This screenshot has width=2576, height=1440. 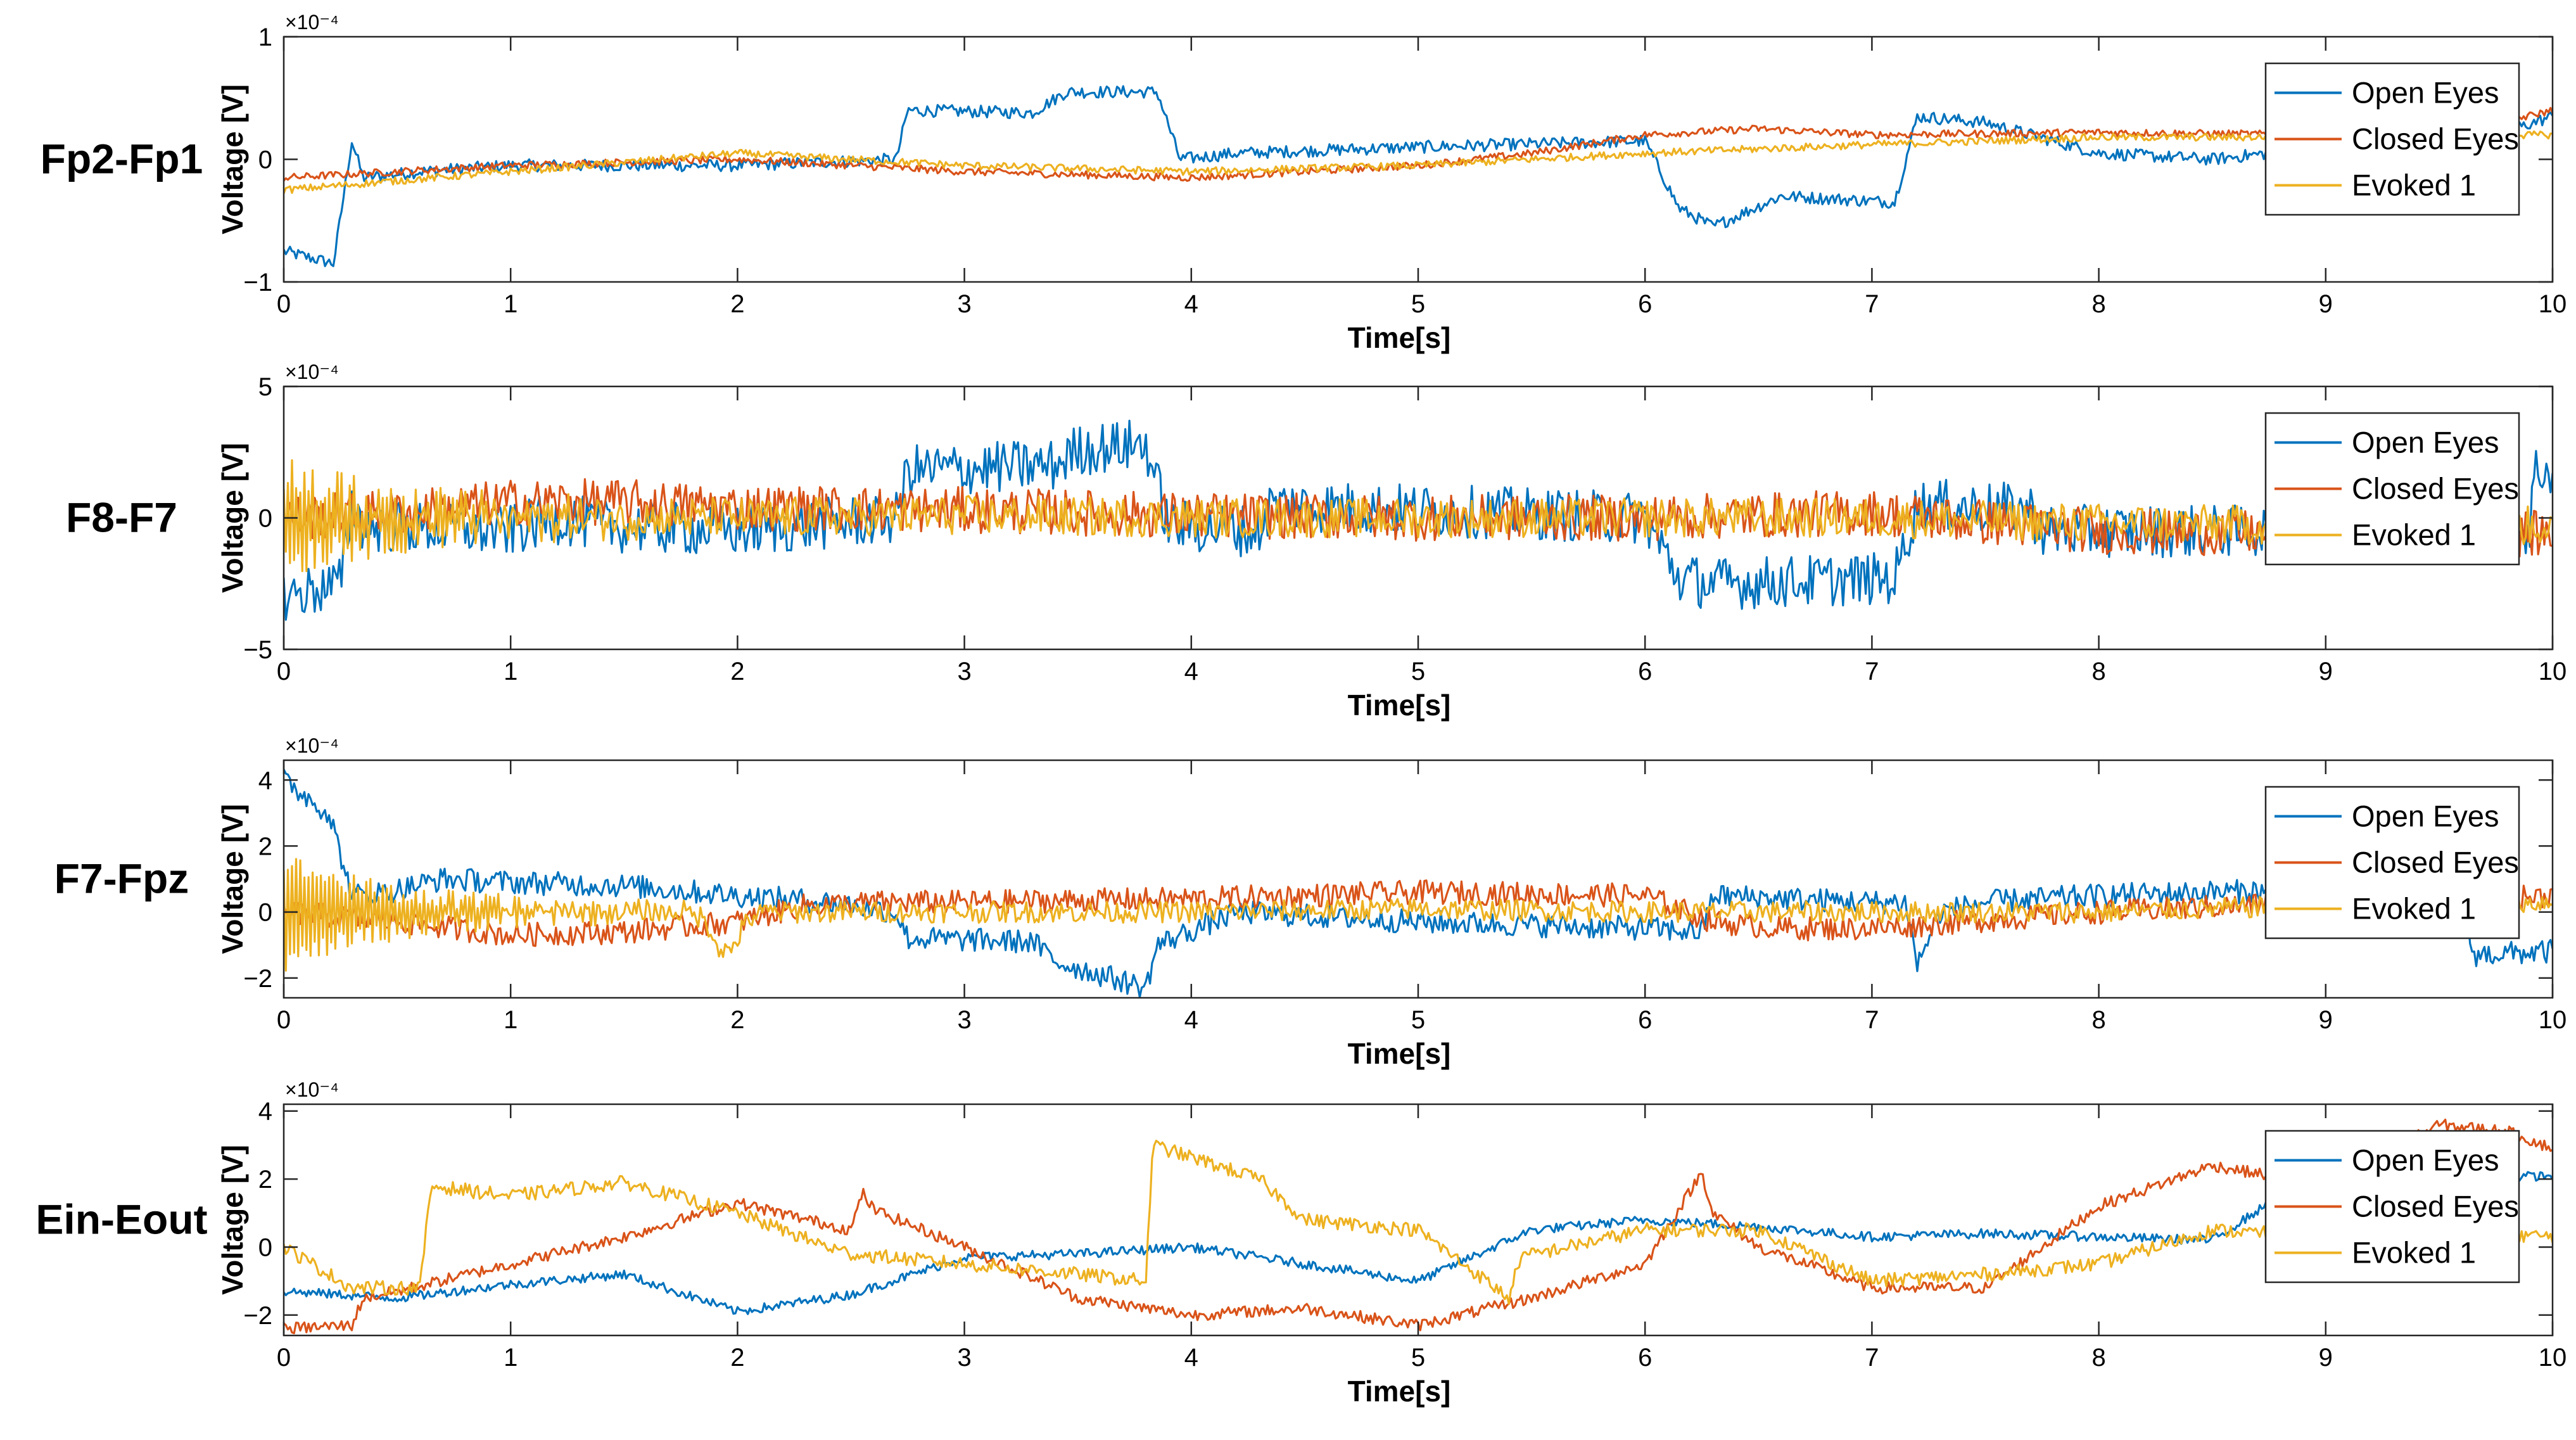 I want to click on y-tick-label: −5, so click(x=257, y=650).